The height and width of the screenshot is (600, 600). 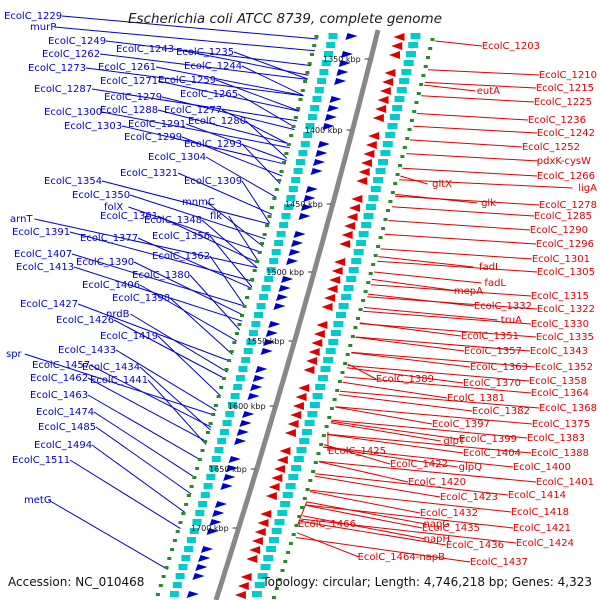 What do you see at coordinates (442, 184) in the screenshot?
I see `gene-label-right: gltX` at bounding box center [442, 184].